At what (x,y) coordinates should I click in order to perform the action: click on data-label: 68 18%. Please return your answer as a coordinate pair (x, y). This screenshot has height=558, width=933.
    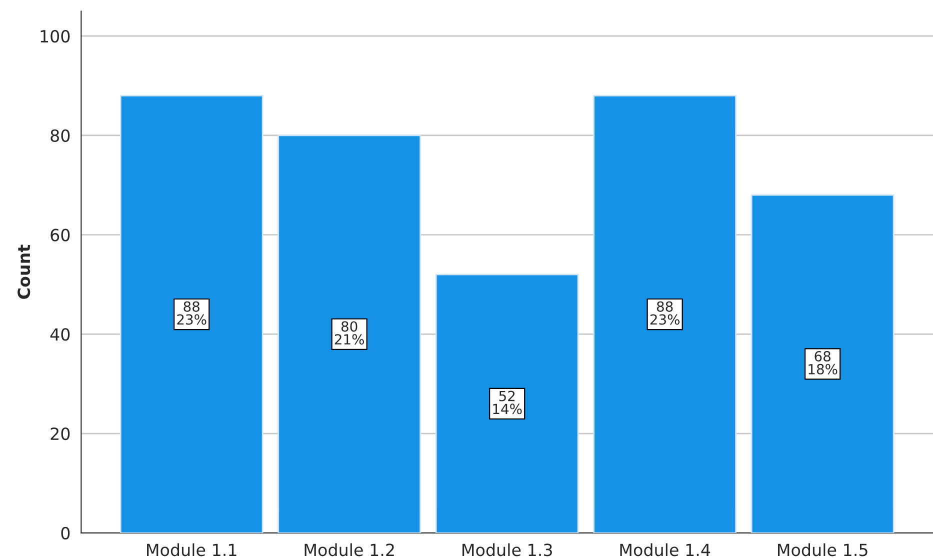
    Looking at the image, I should click on (823, 362).